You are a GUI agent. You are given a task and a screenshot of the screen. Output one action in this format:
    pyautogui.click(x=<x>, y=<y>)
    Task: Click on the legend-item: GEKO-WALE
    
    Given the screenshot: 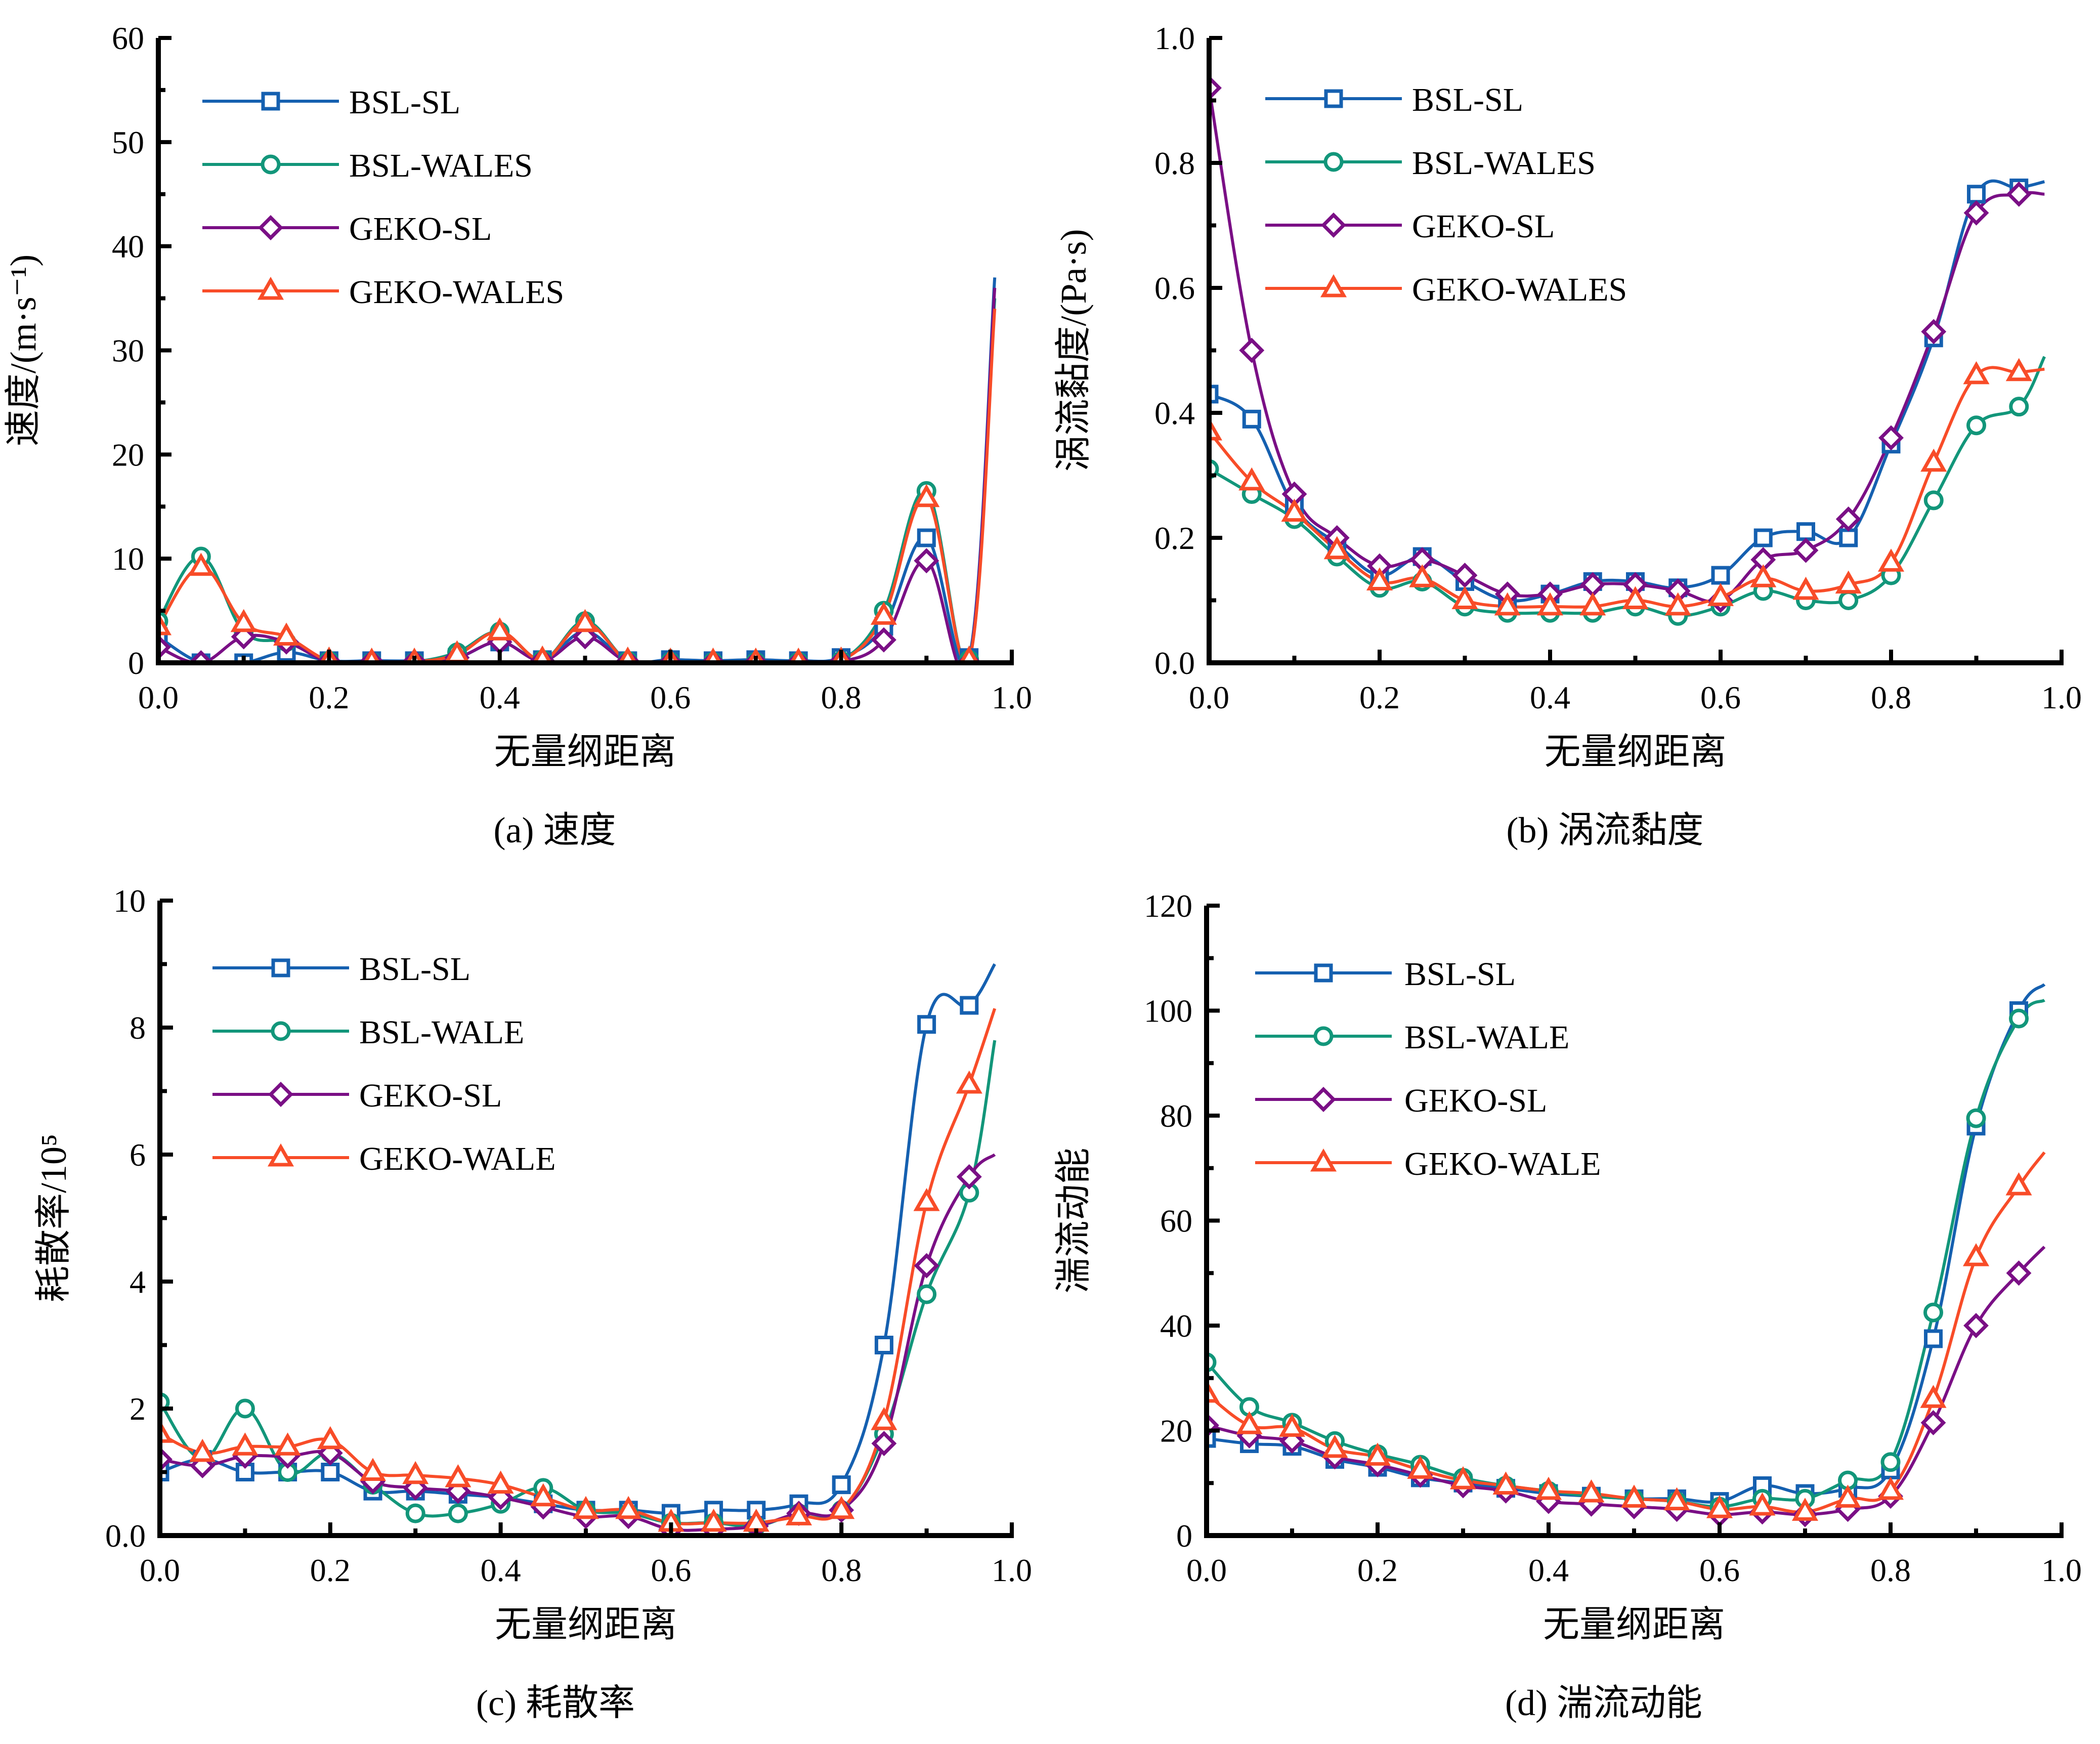 What is the action you would take?
    pyautogui.click(x=384, y=1158)
    